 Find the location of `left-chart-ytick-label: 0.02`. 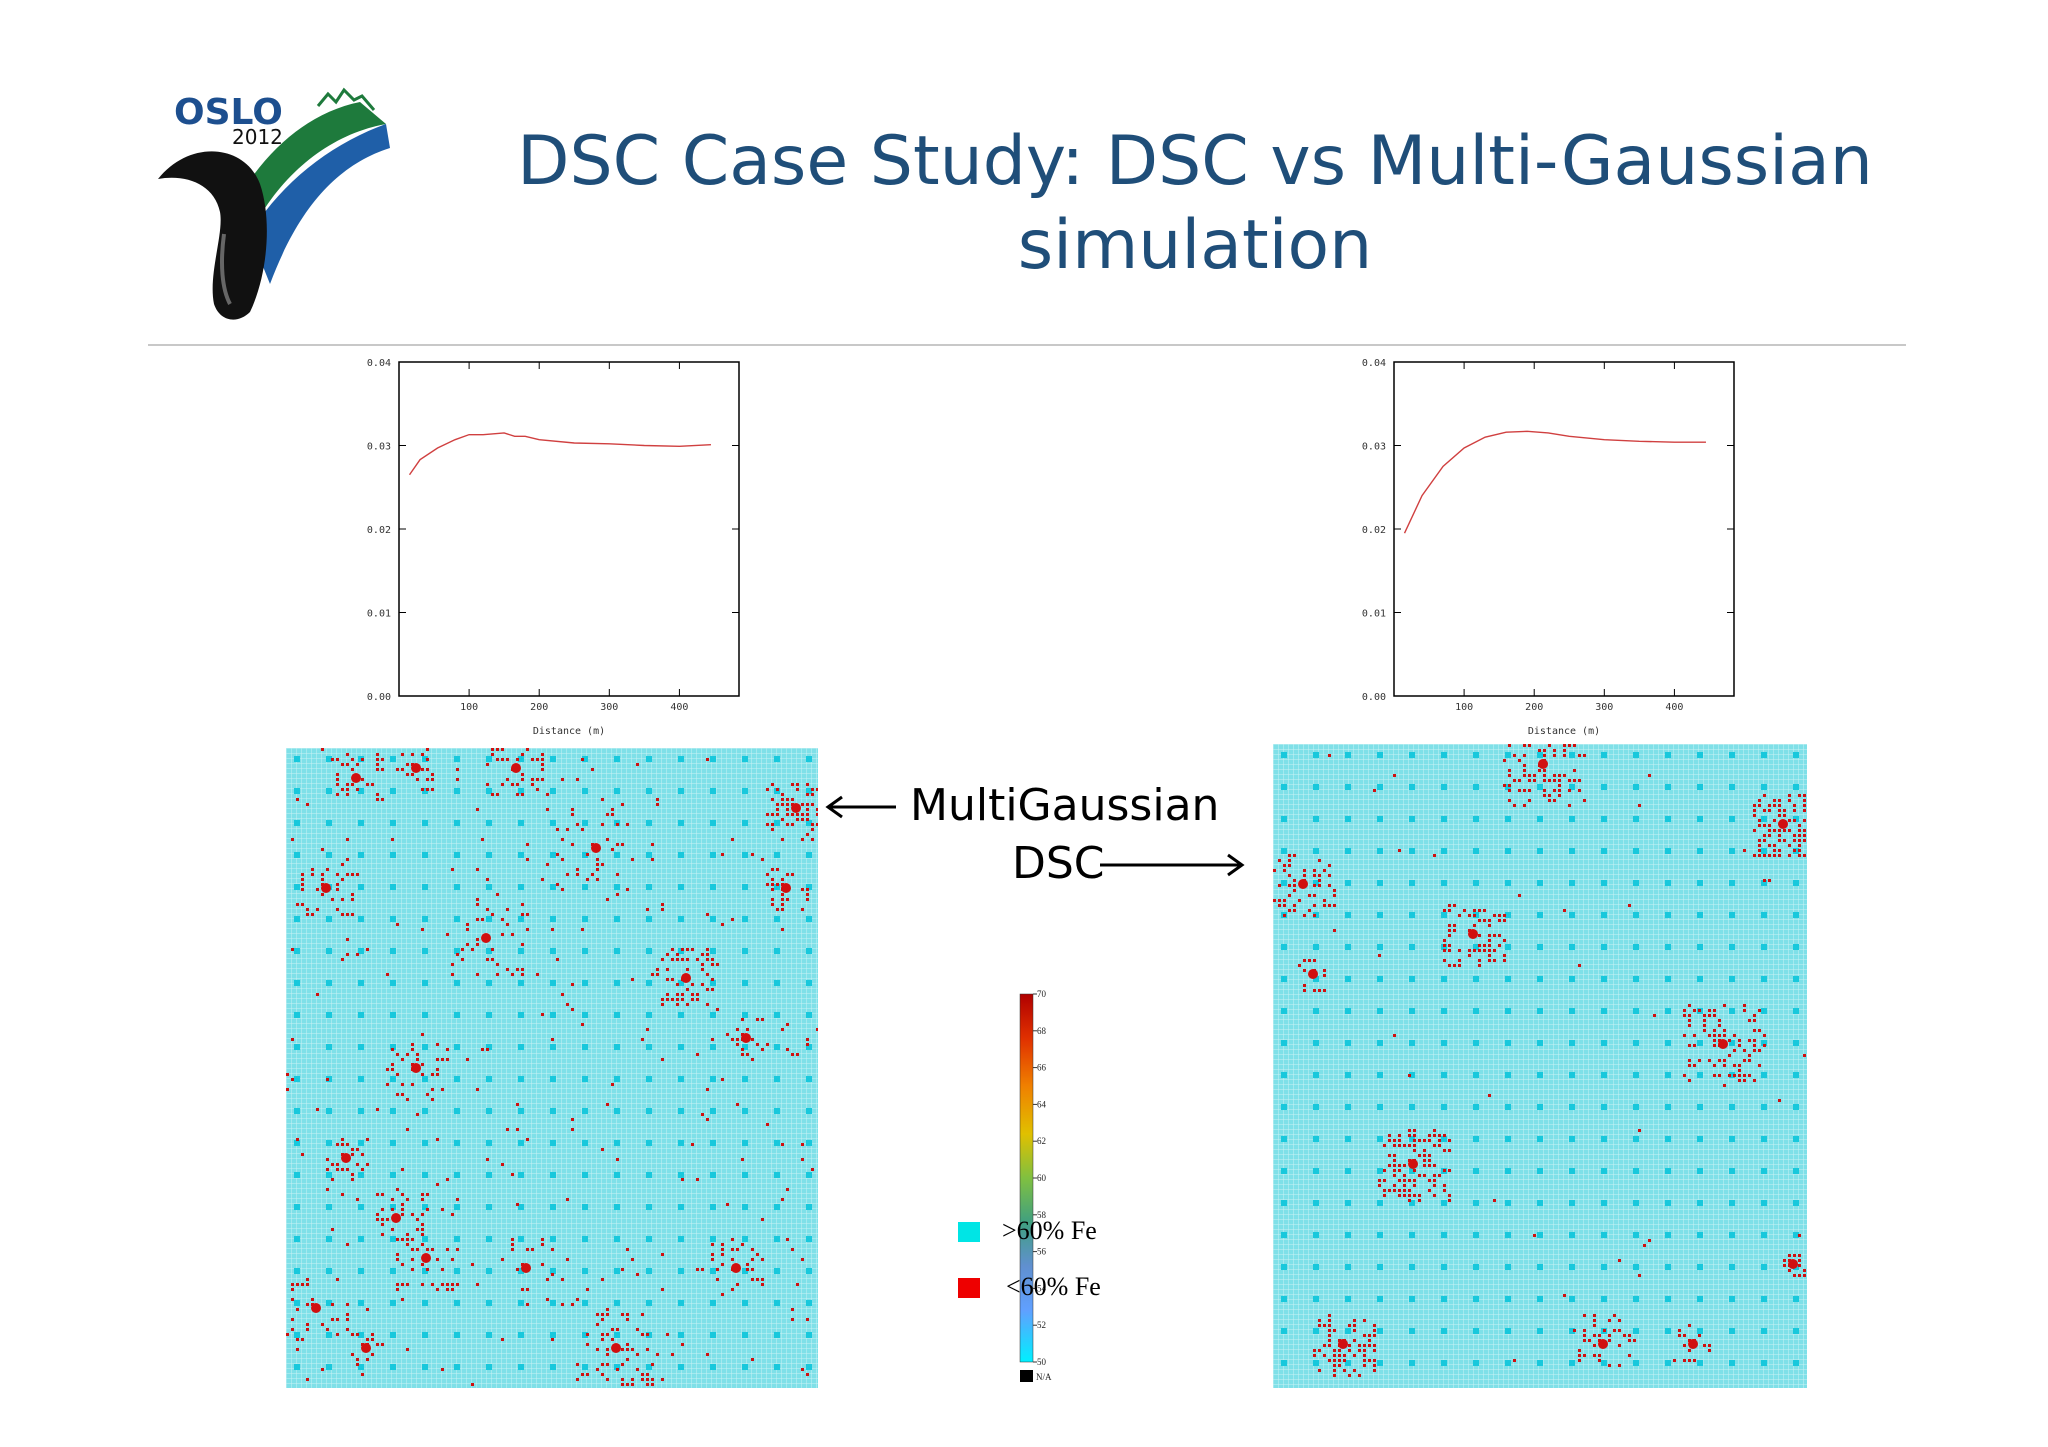

left-chart-ytick-label: 0.02 is located at coordinates (379, 530).